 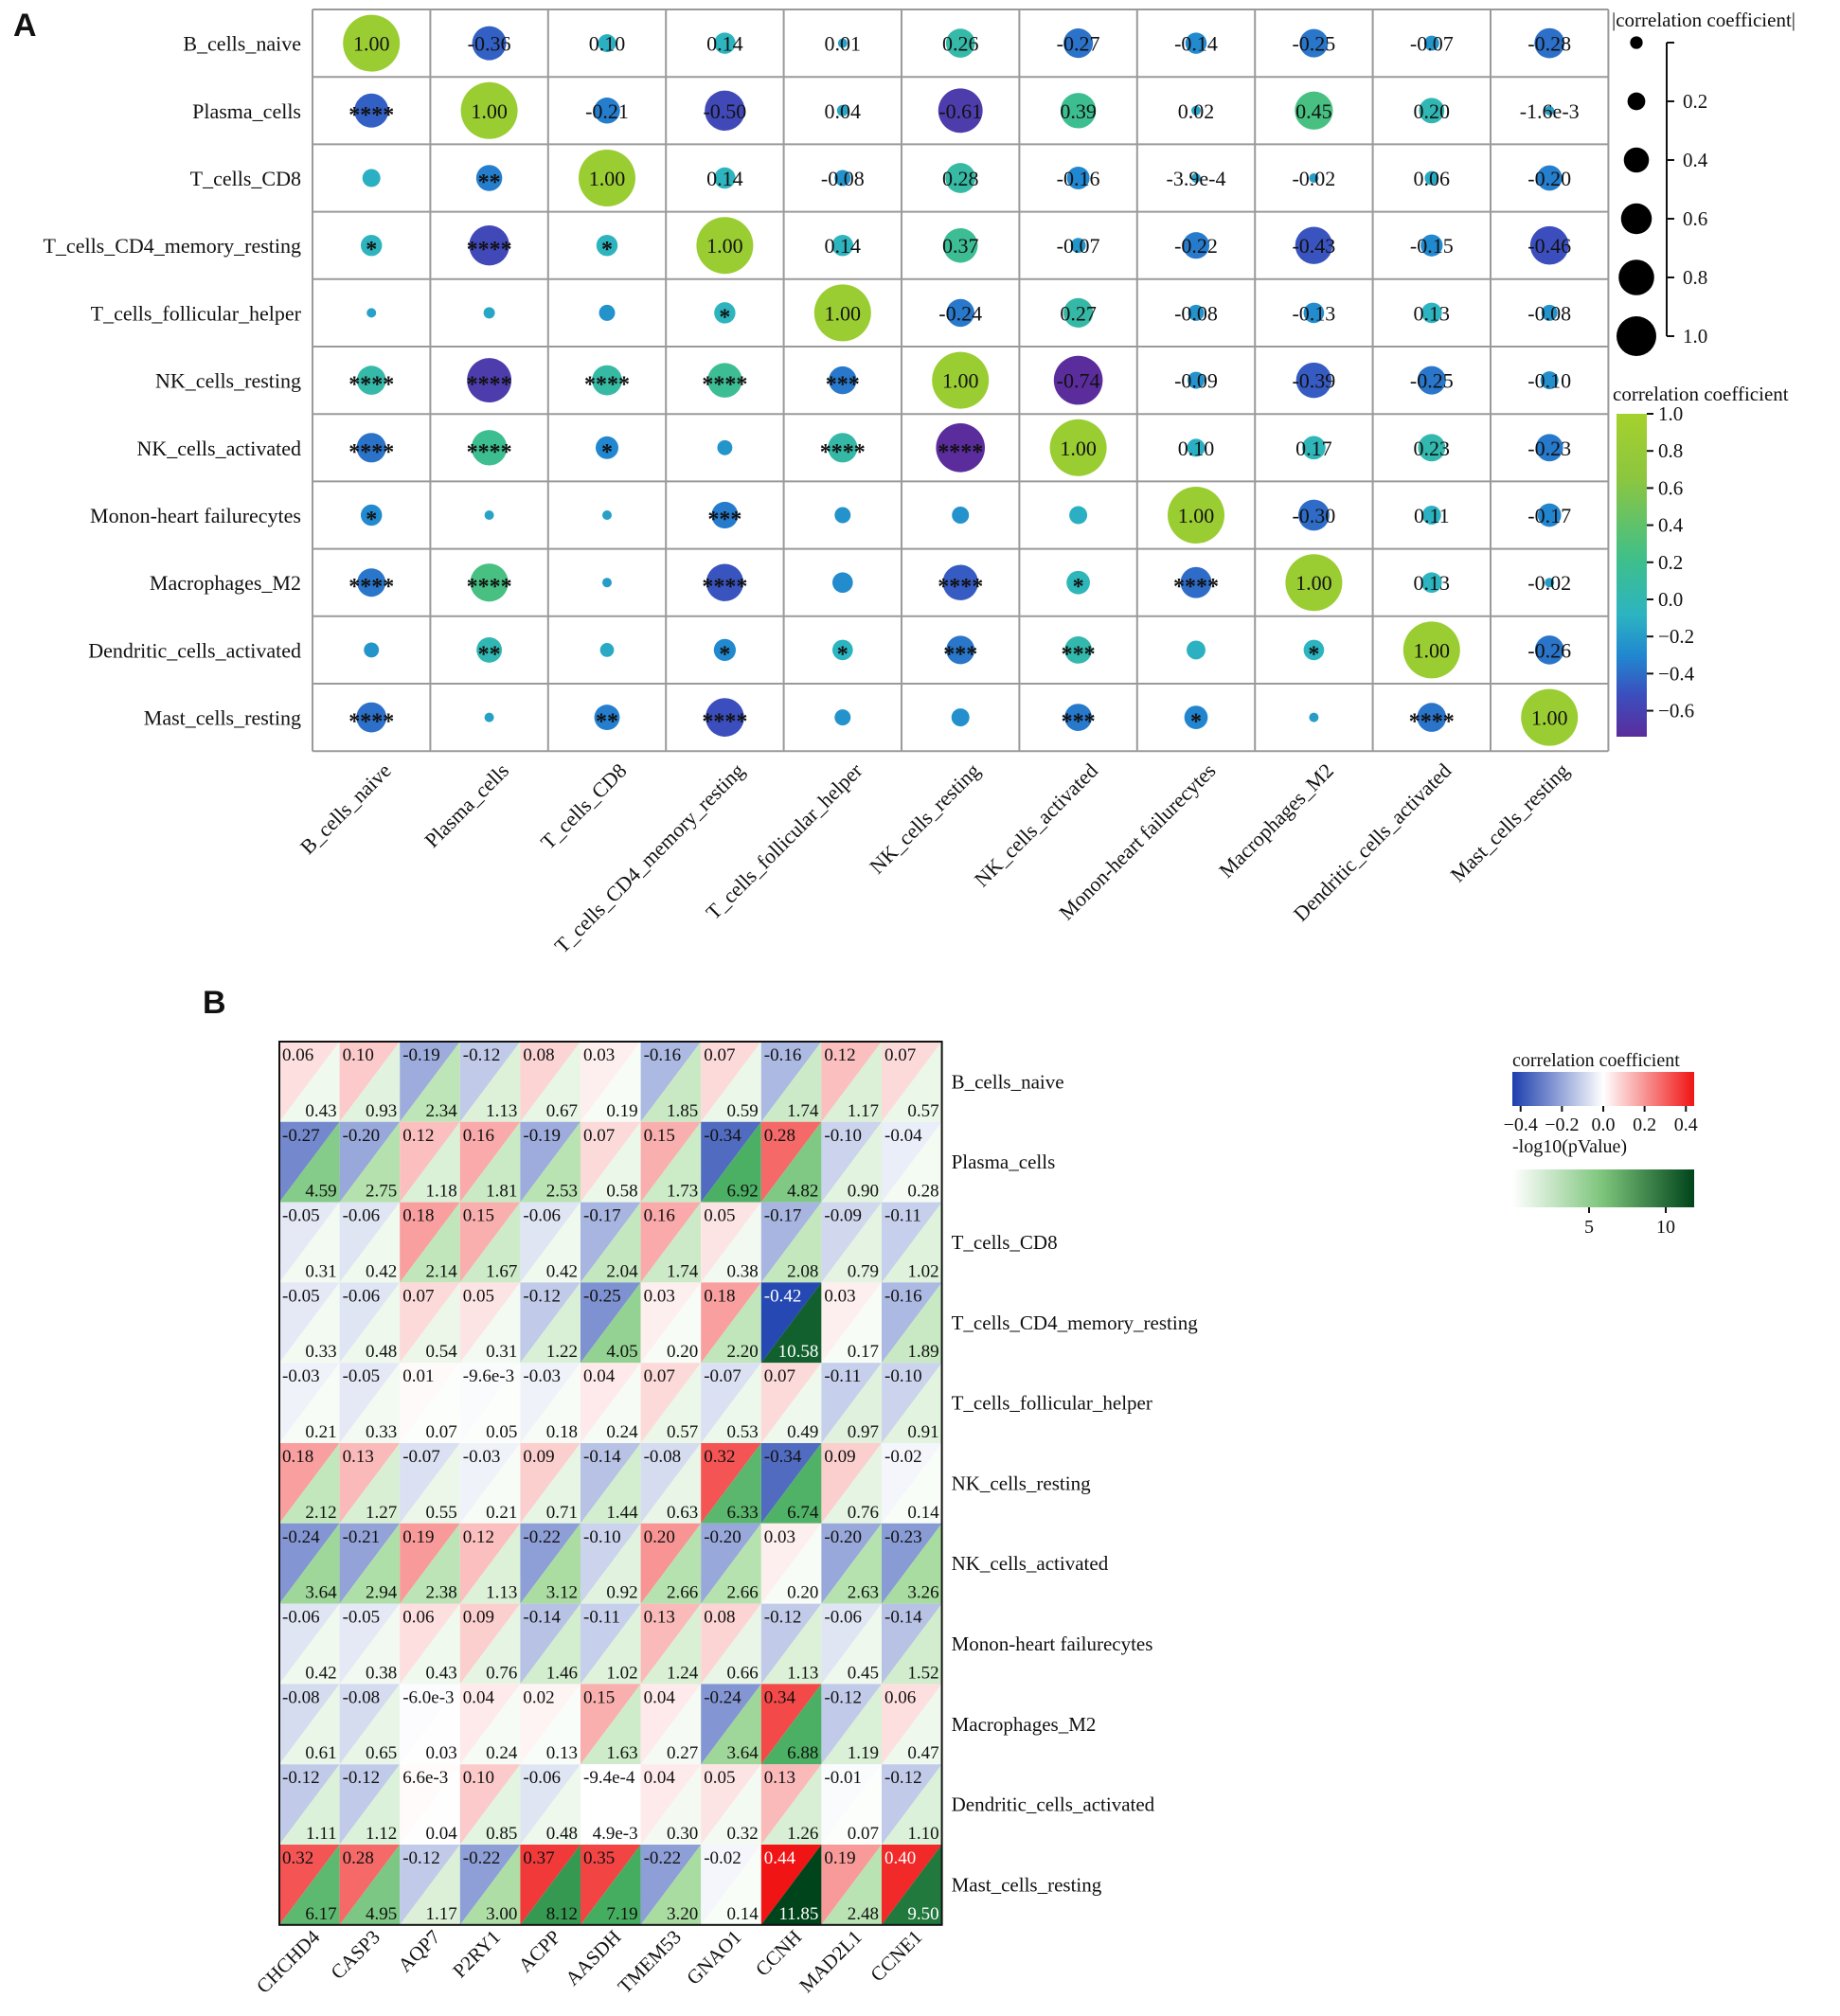 I want to click on pvalue-value: 1.02, so click(x=621, y=1673).